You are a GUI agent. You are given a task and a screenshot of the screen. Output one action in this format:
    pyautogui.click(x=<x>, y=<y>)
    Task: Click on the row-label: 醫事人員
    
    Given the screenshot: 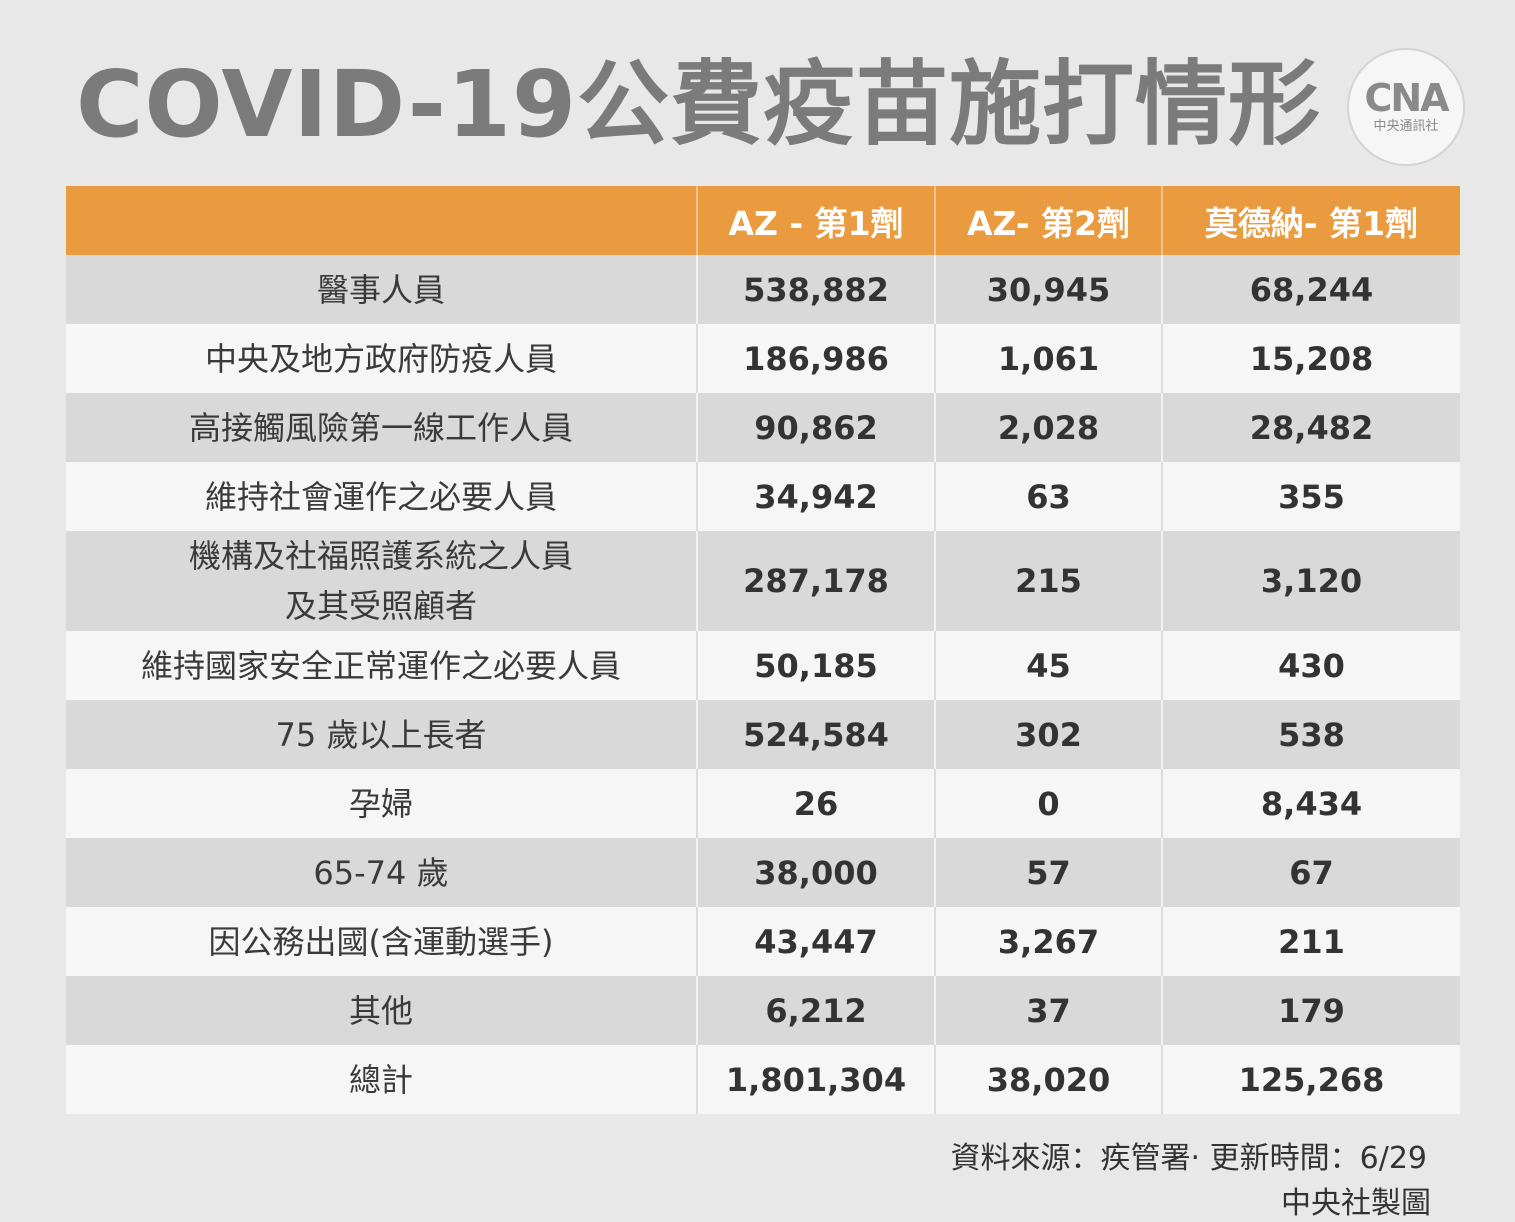 What is the action you would take?
    pyautogui.click(x=381, y=289)
    